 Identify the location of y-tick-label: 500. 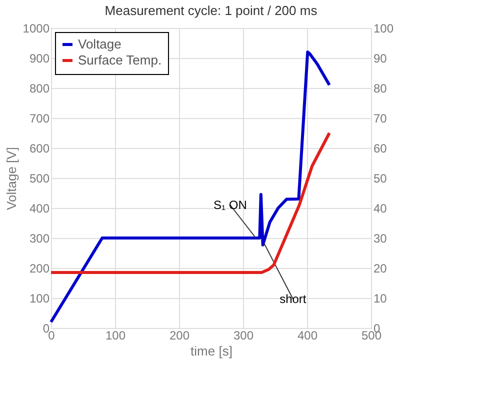
(39, 179).